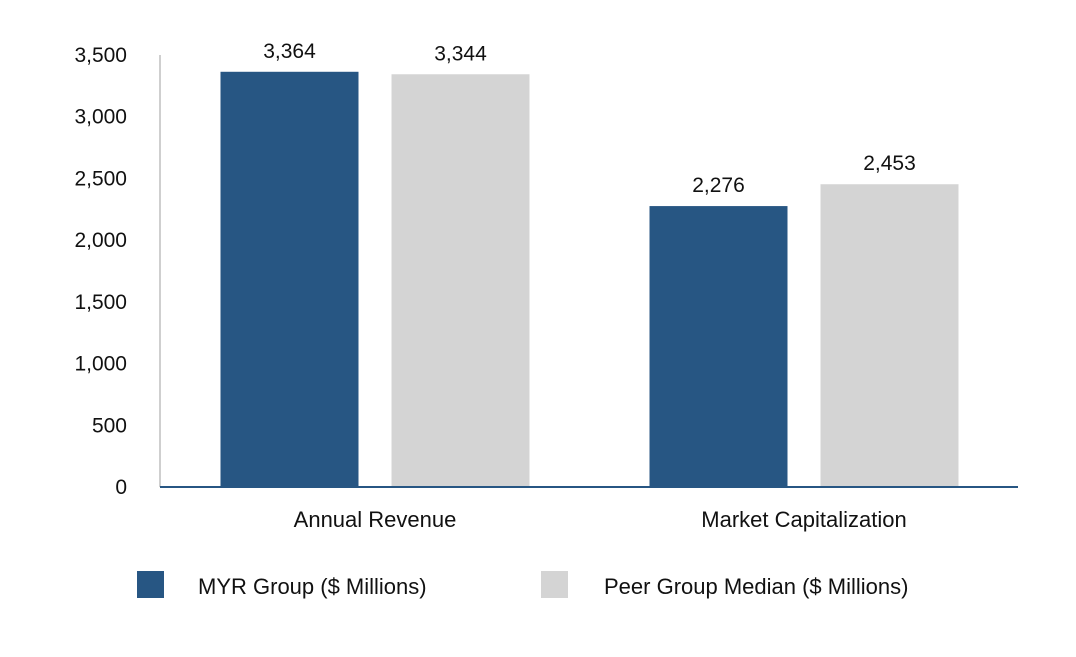 Image resolution: width=1076 pixels, height=657 pixels. What do you see at coordinates (100, 364) in the screenshot?
I see `y-tick-label: 1,000` at bounding box center [100, 364].